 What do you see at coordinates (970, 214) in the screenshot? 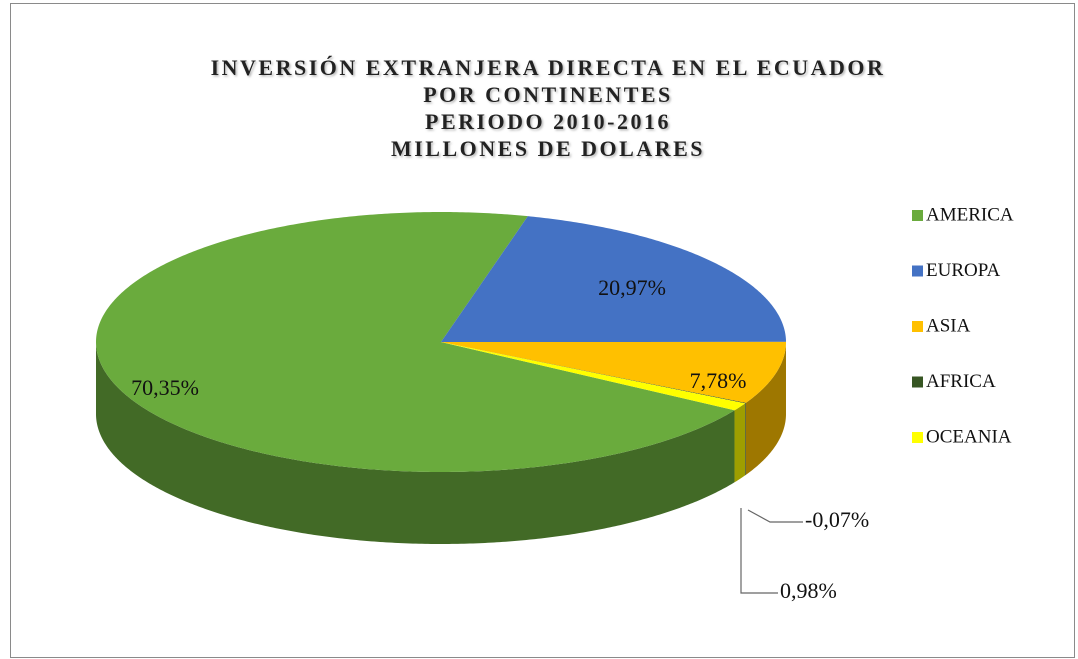
I see `legend-label: AMERICA` at bounding box center [970, 214].